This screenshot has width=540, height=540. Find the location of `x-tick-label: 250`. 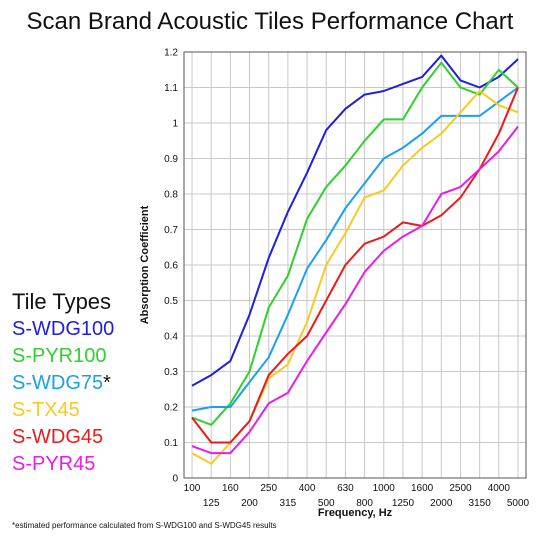

x-tick-label: 250 is located at coordinates (268, 488).